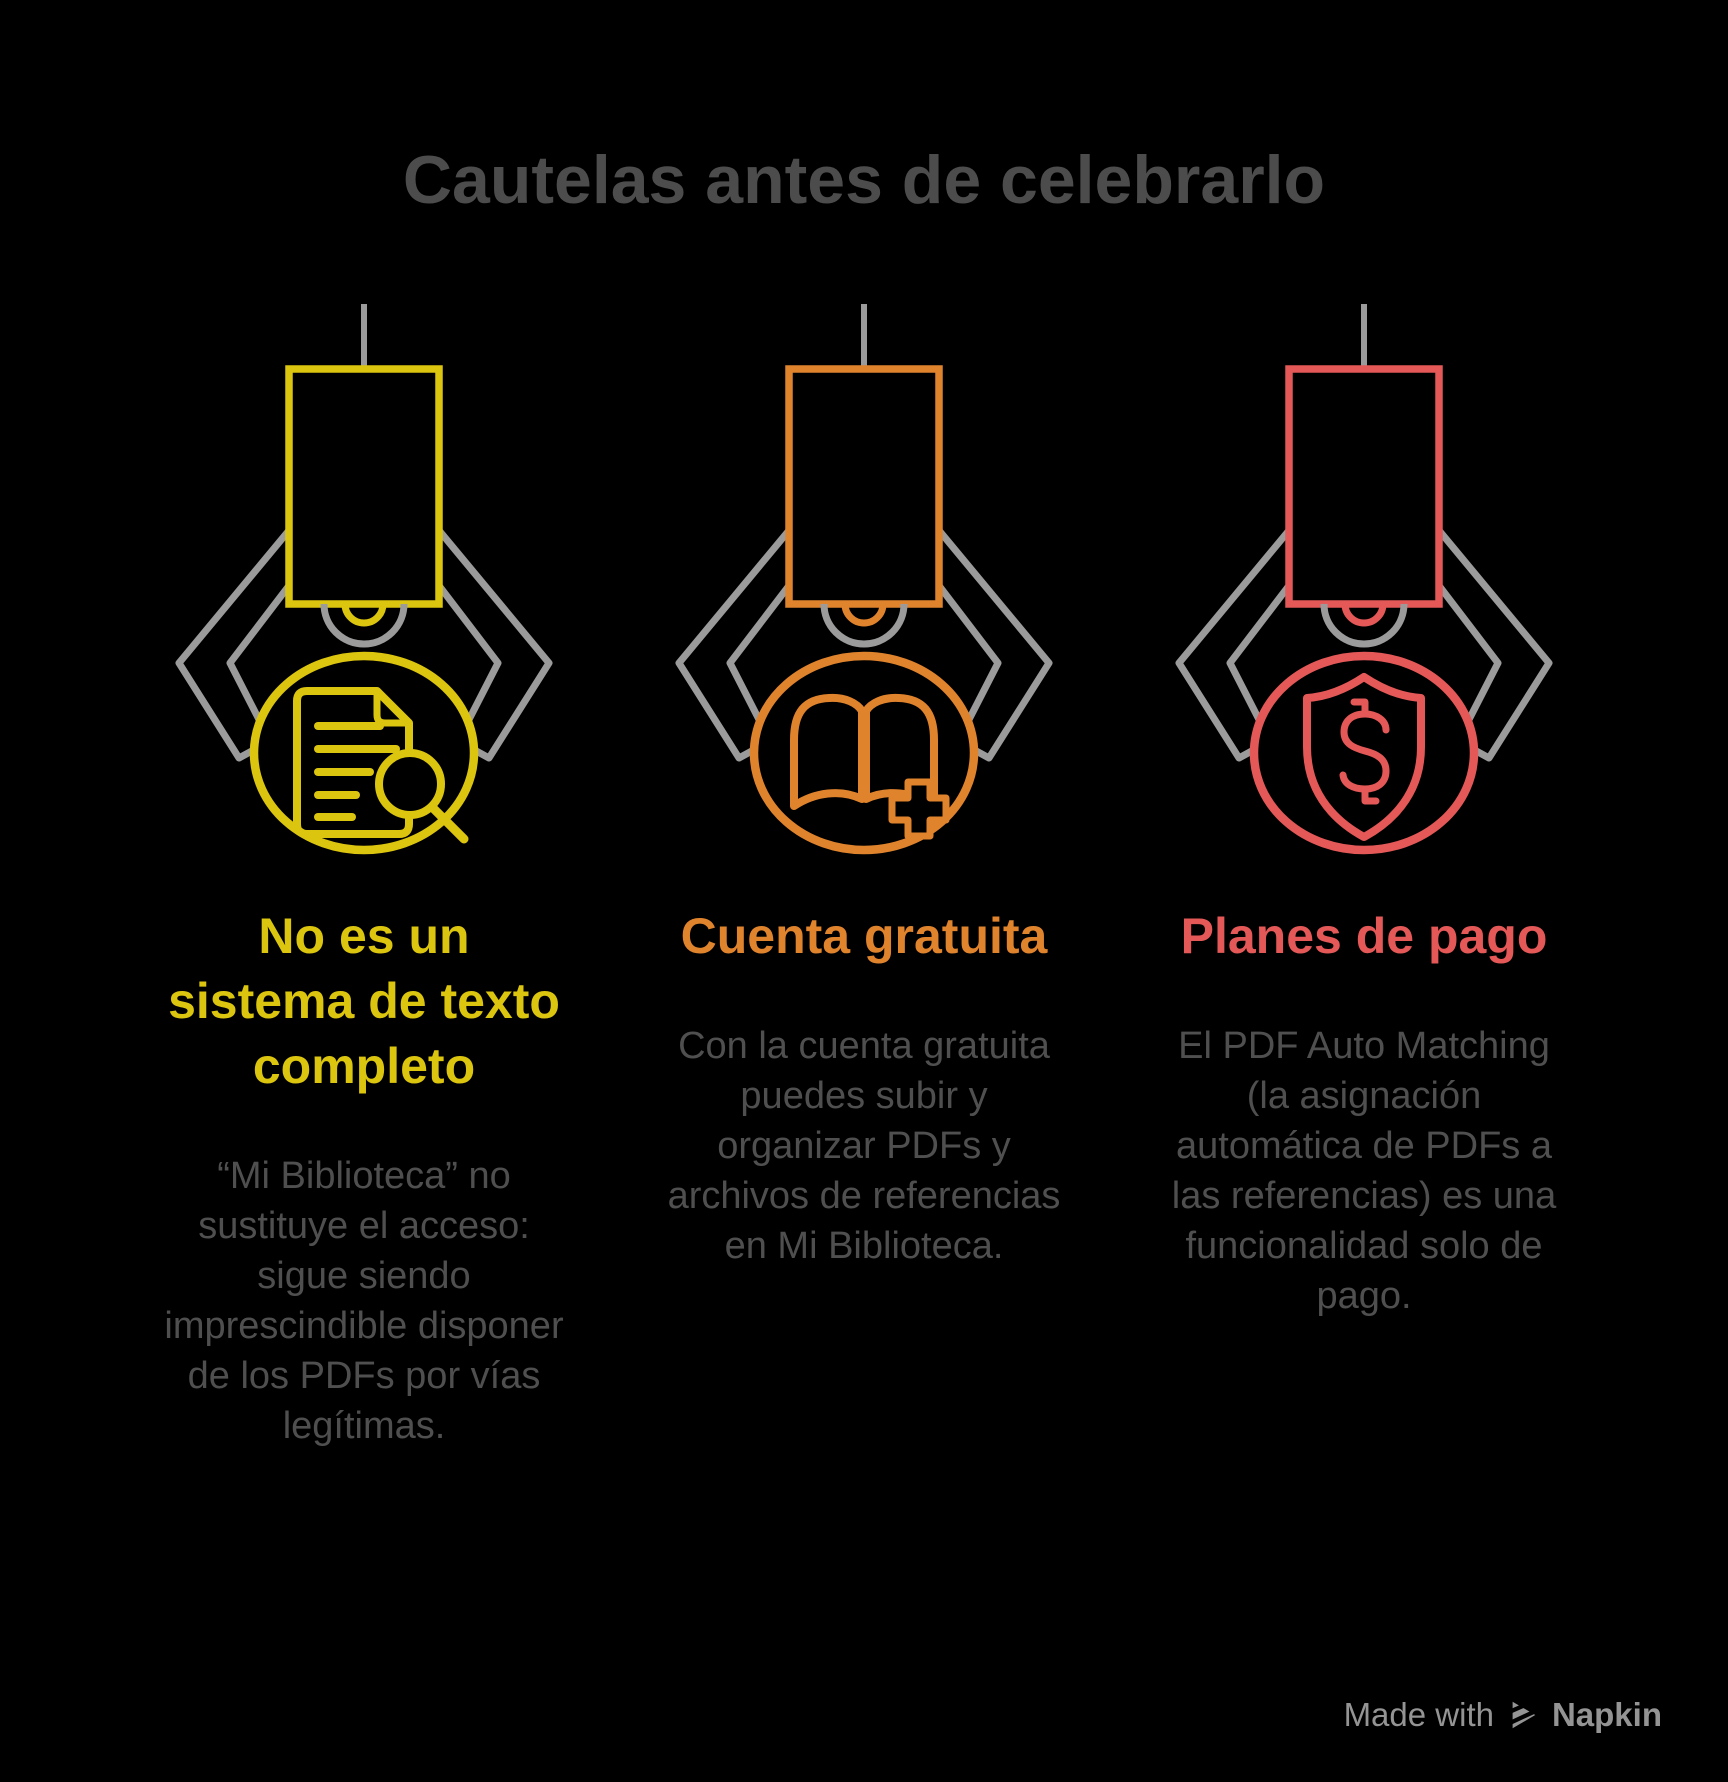  Describe the element at coordinates (1606, 1714) in the screenshot. I see `napkin-brand-label: Napkin` at that location.